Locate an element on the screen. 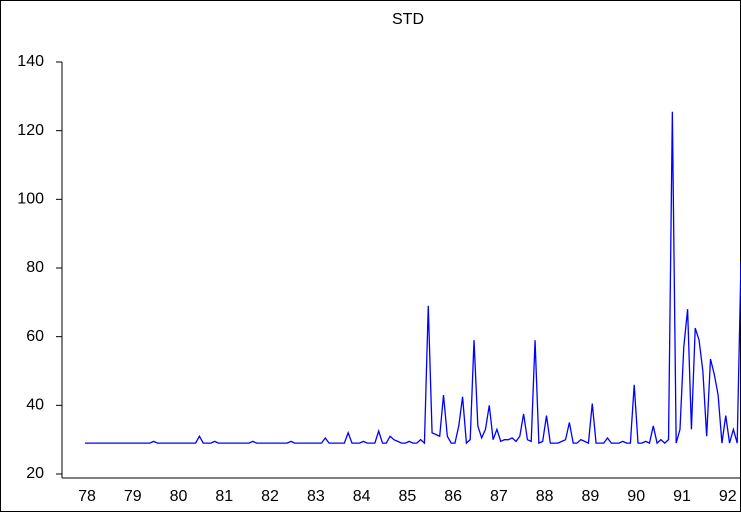  x-tick-label: 83 is located at coordinates (316, 496).